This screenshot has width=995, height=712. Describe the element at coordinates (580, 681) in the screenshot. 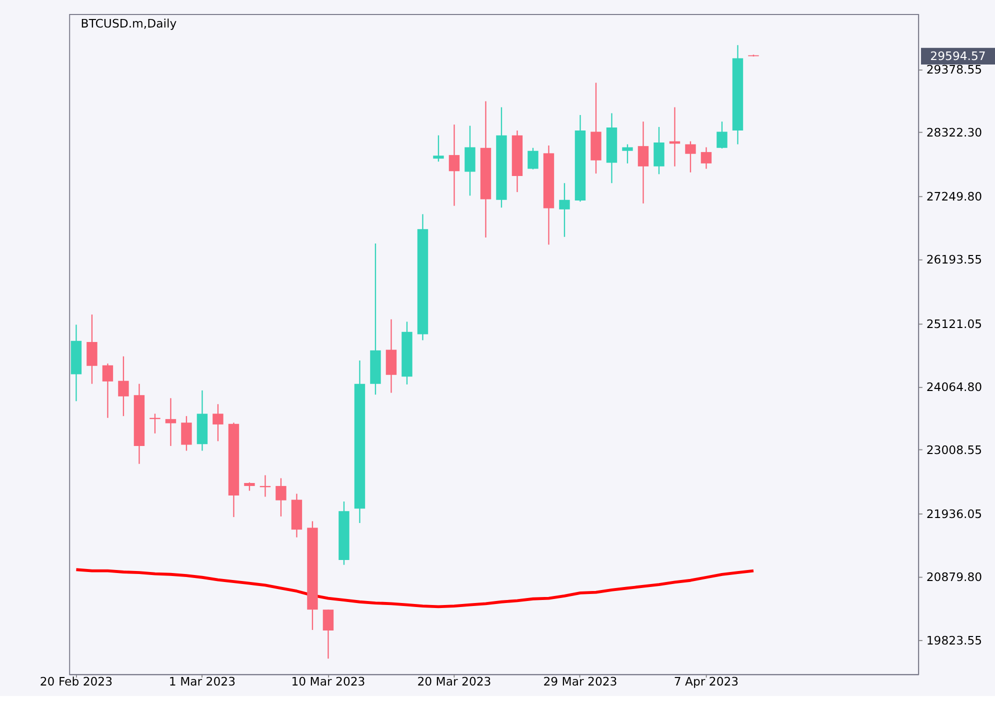

I see `x-tick-label: 29 Mar 2023` at that location.